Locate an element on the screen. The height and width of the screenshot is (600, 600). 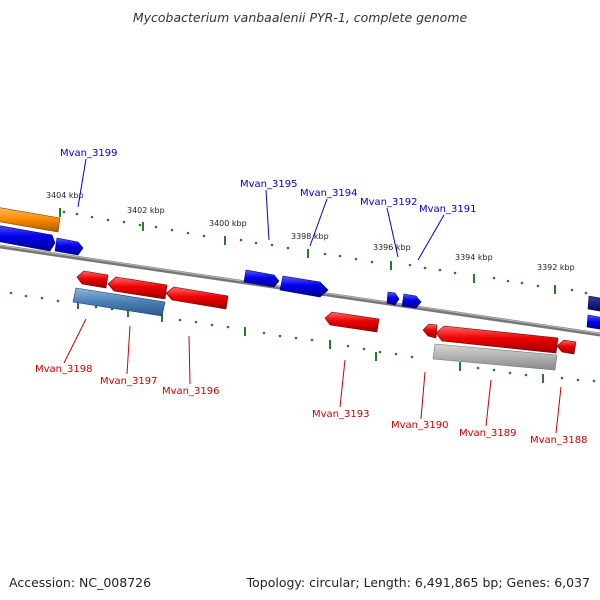
gene-label-mvan-3189: Mvan_3189 is located at coordinates (487, 433).